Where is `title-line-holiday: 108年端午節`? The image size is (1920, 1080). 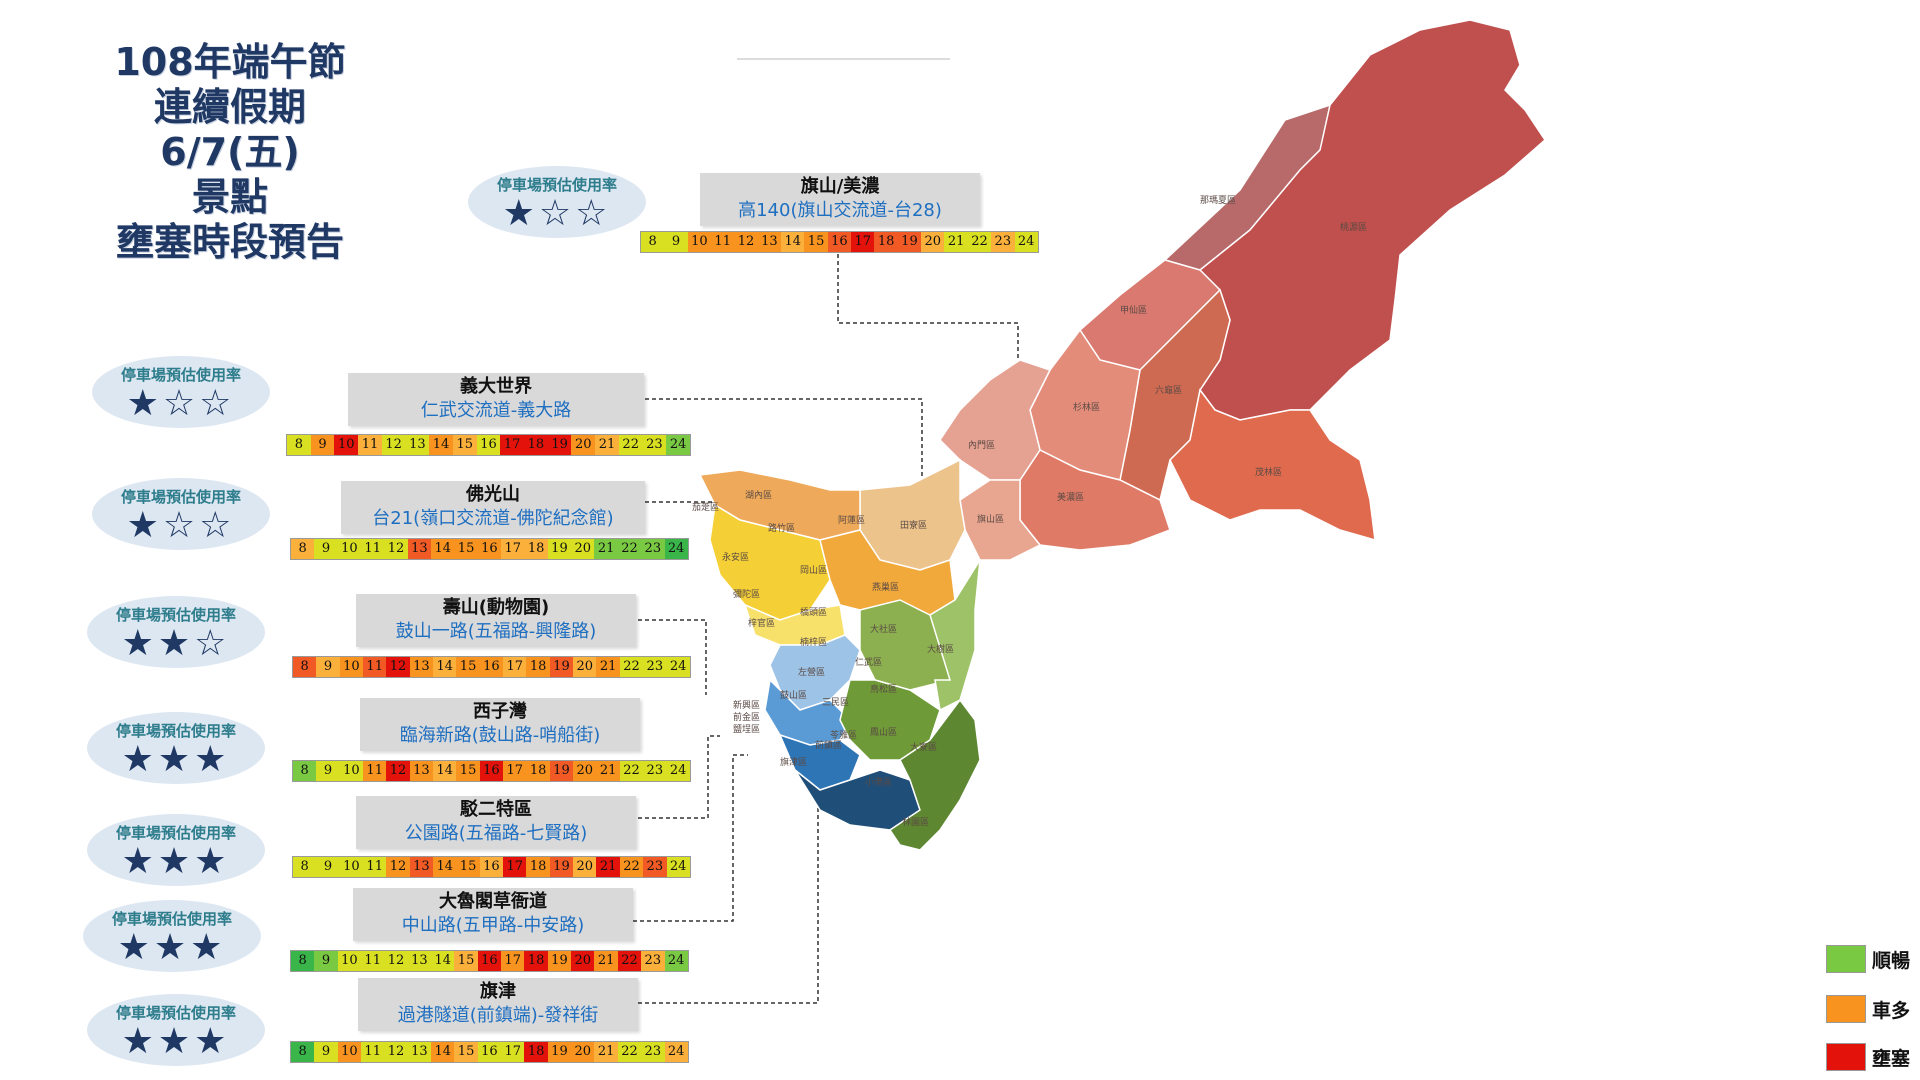
title-line-holiday: 108年端午節 is located at coordinates (230, 62).